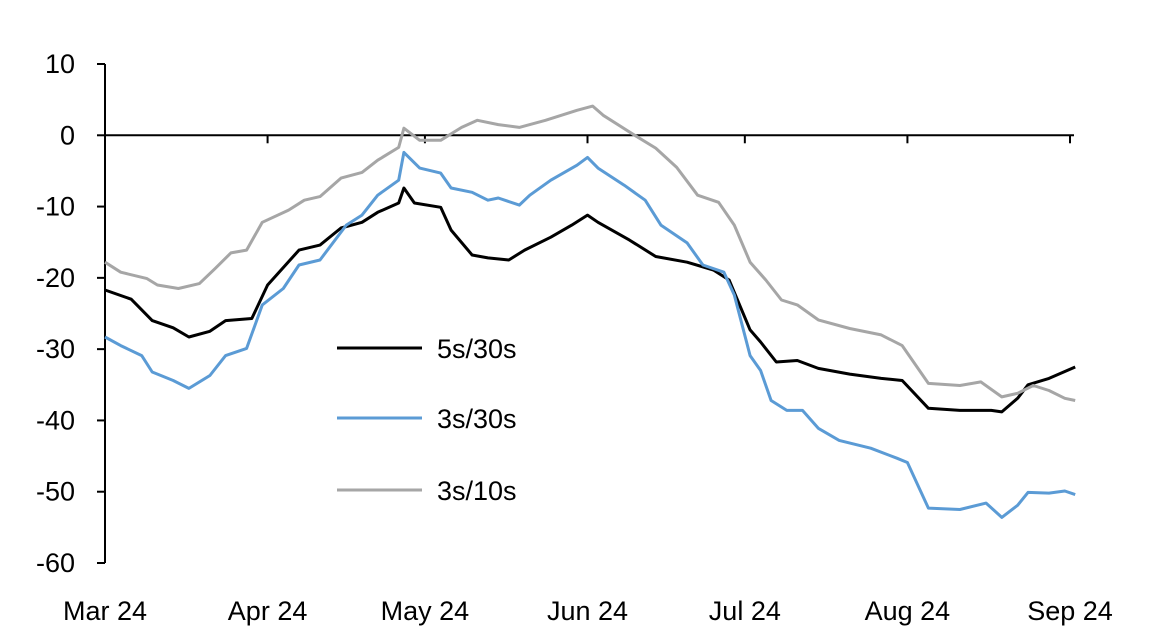 The height and width of the screenshot is (638, 1152). Describe the element at coordinates (60, 64) in the screenshot. I see `y-tick-label: 10` at that location.